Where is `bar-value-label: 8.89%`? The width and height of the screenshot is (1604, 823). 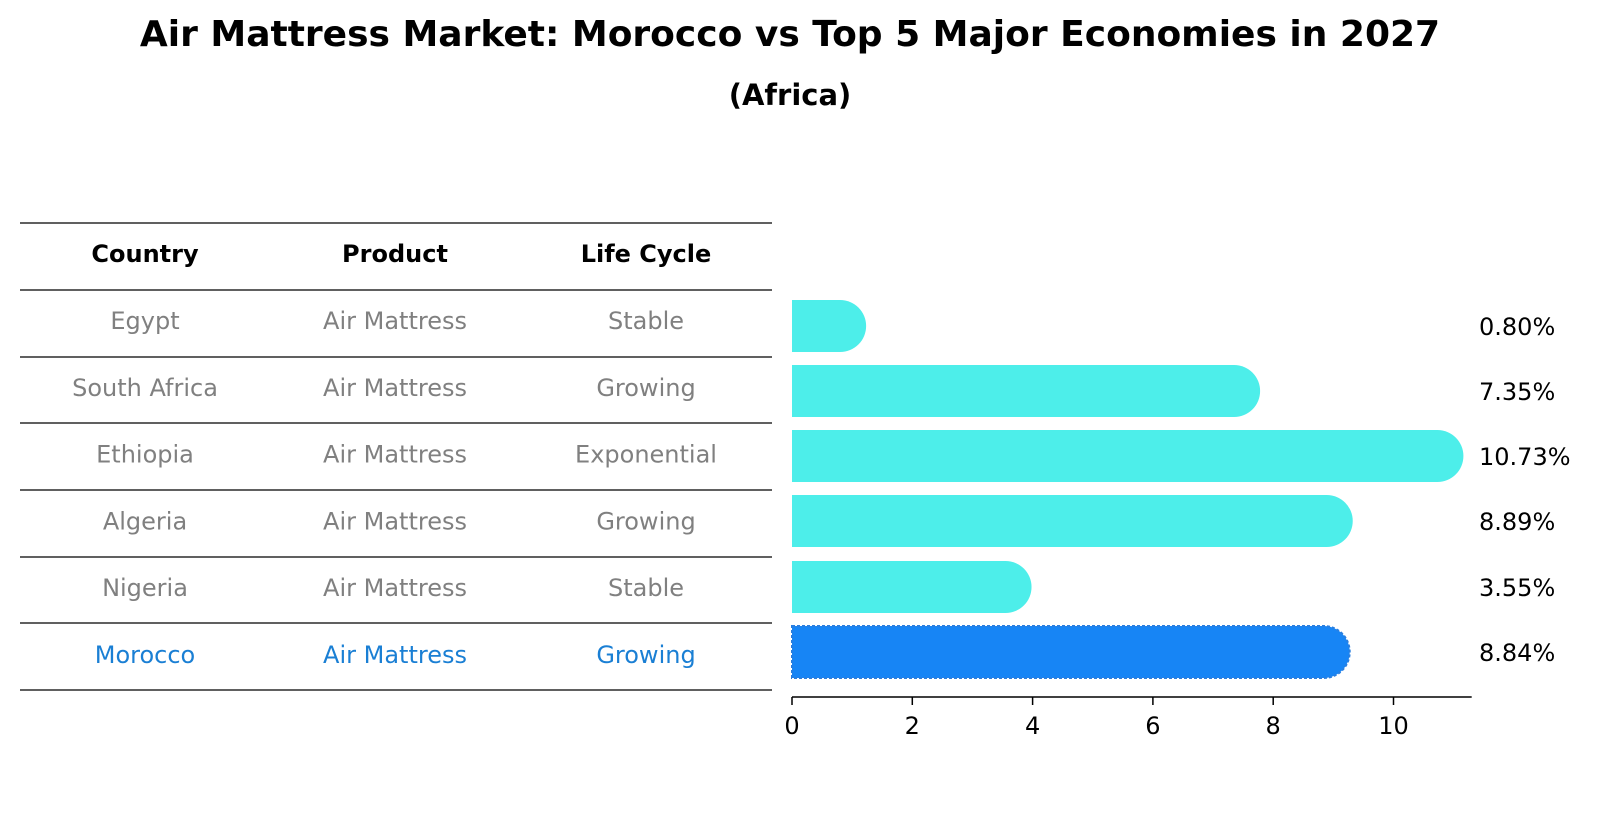 bar-value-label: 8.89% is located at coordinates (1517, 522).